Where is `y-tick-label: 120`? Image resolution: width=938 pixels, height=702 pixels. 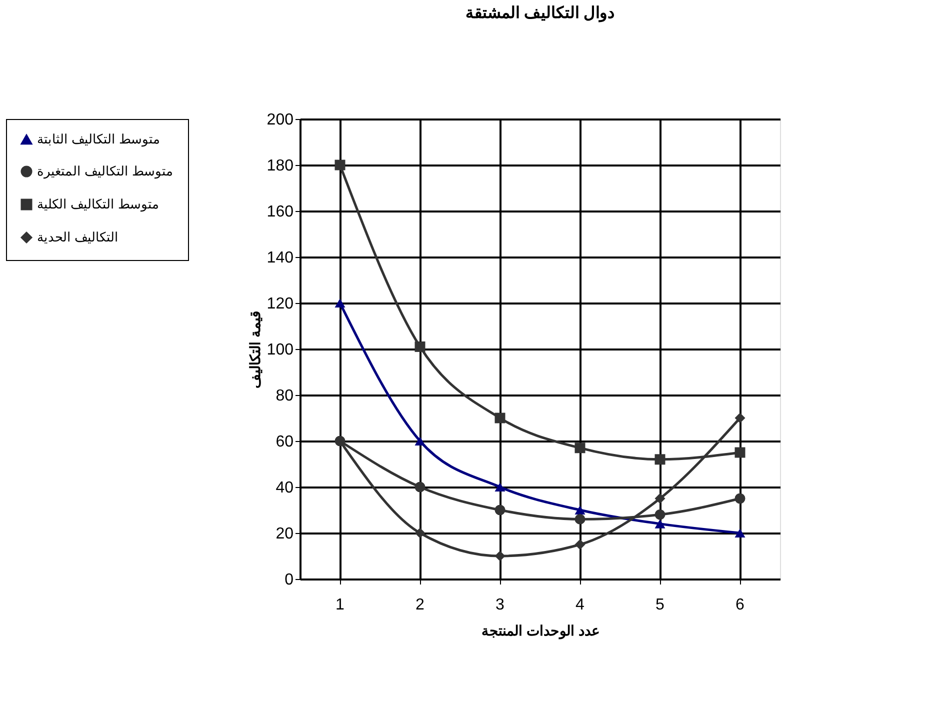 y-tick-label: 120 is located at coordinates (280, 304).